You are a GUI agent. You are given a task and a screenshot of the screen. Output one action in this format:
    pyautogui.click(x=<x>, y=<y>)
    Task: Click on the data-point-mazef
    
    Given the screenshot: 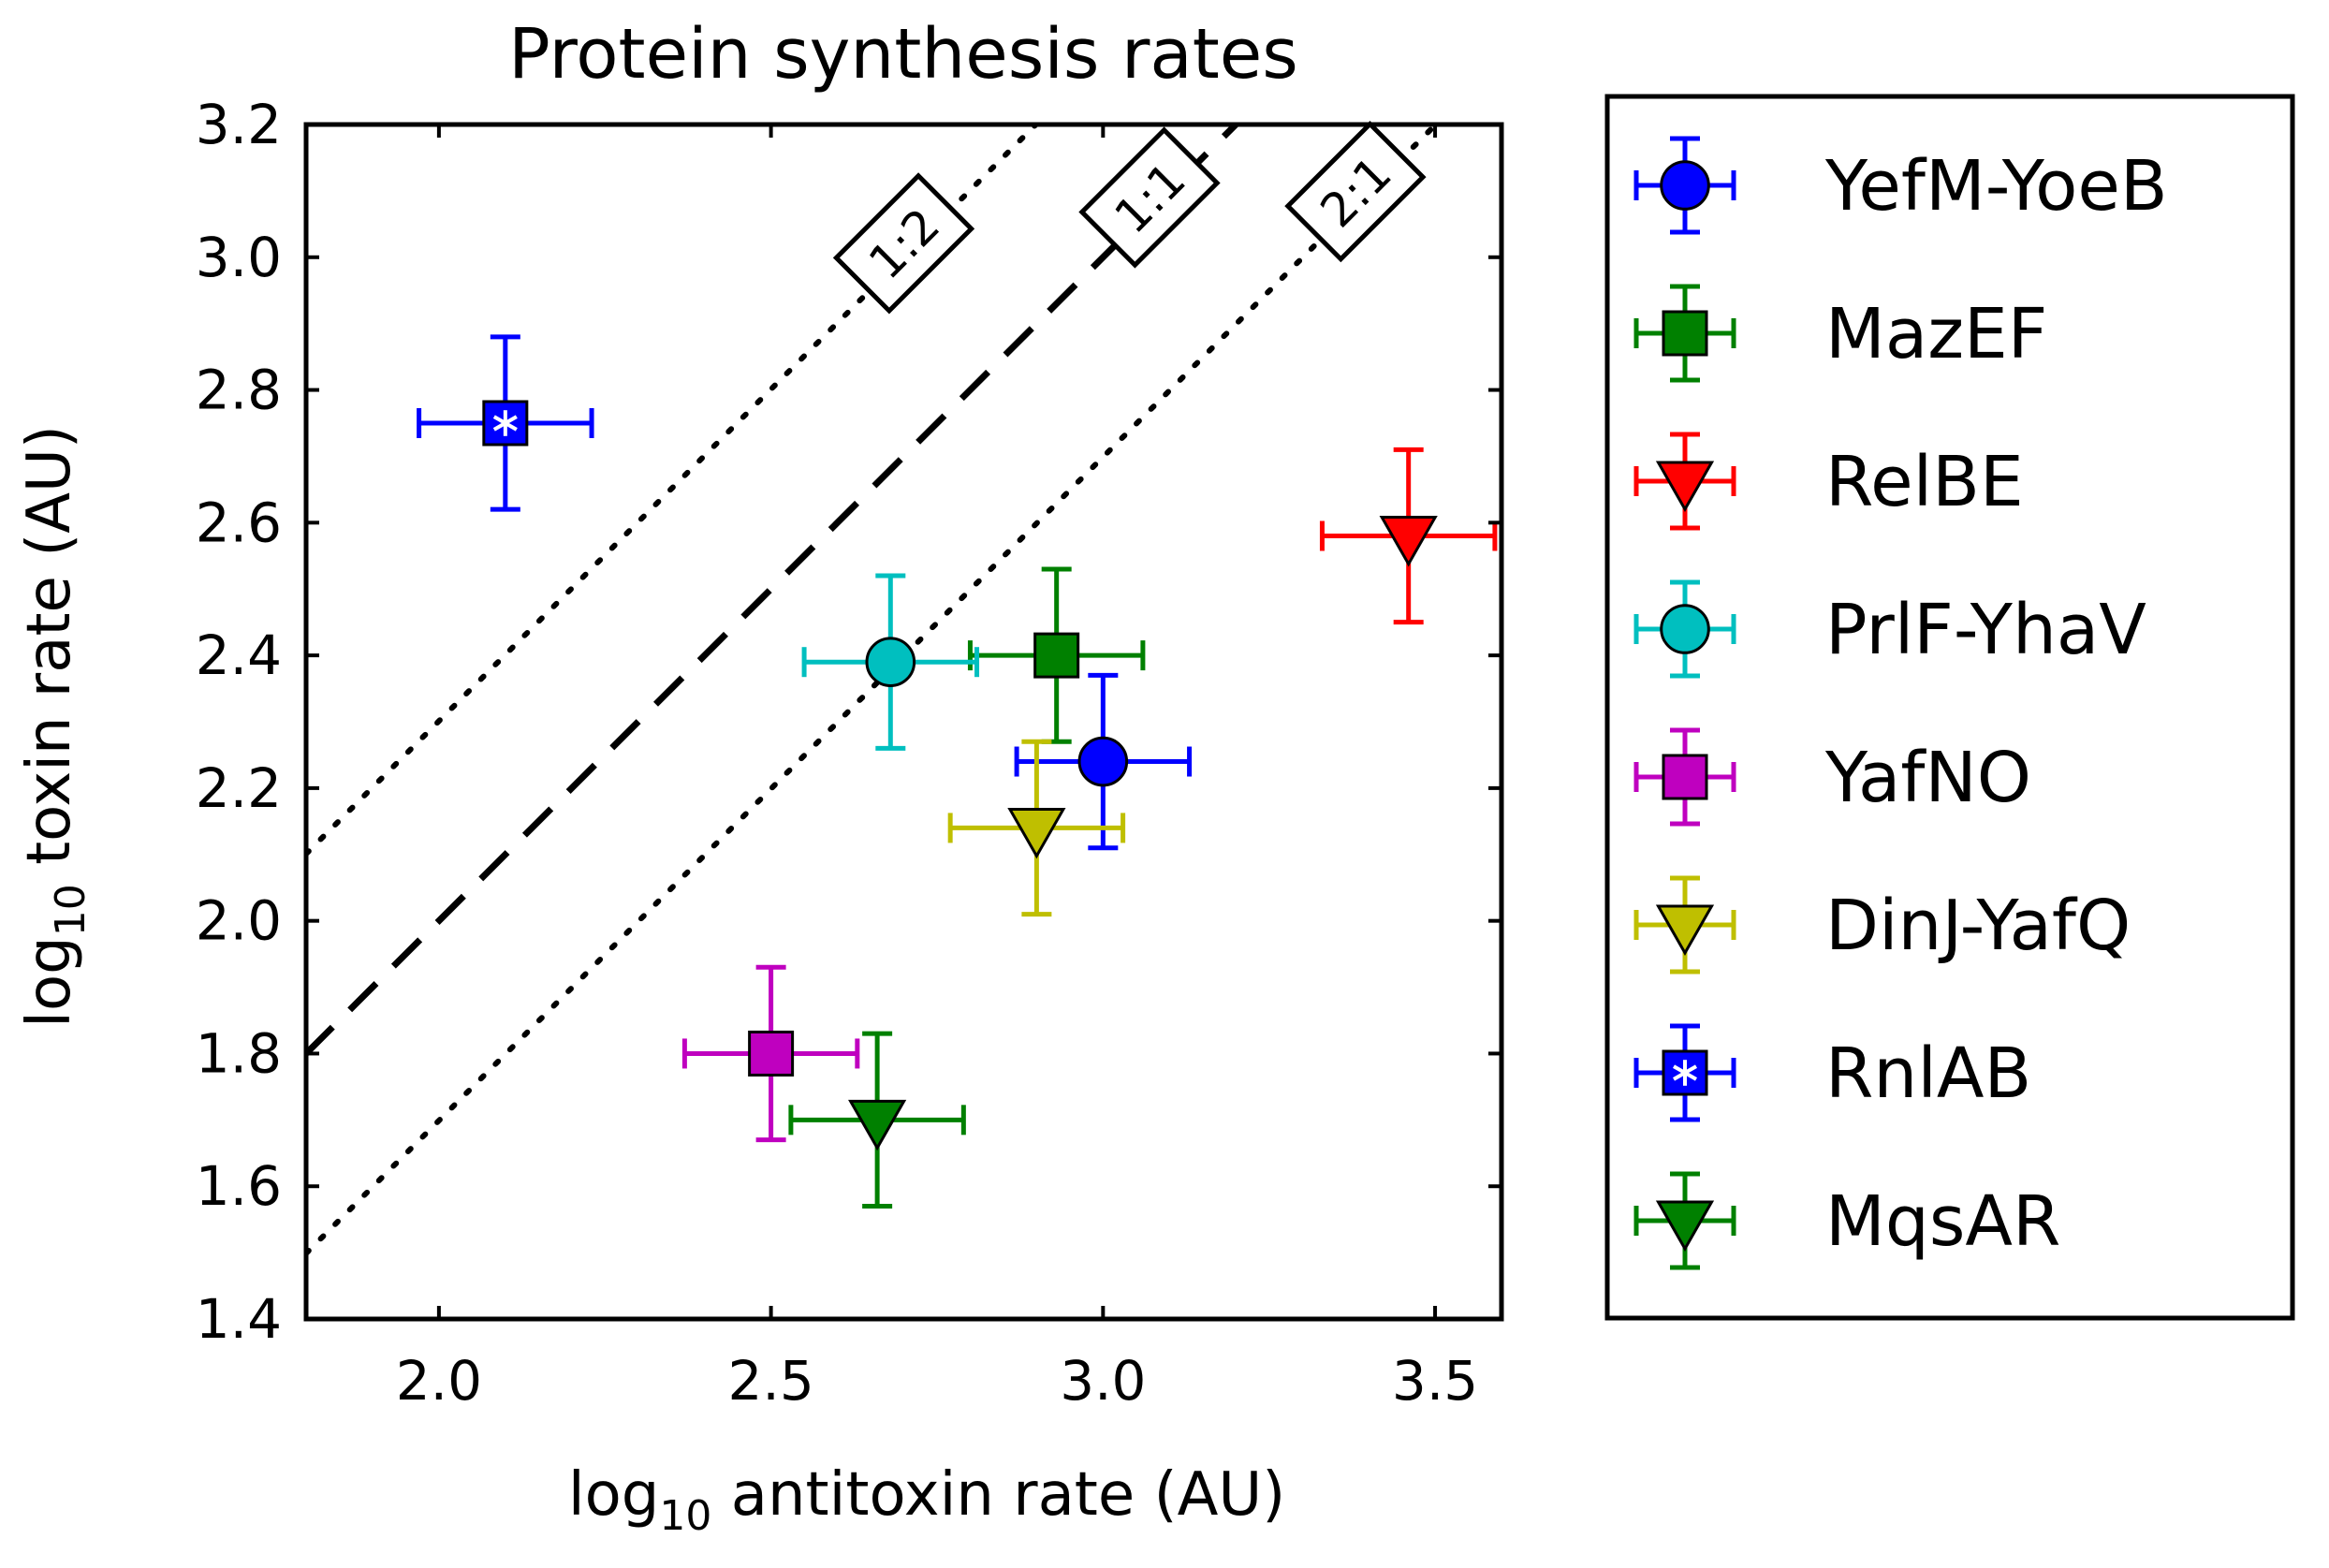 What is the action you would take?
    pyautogui.click(x=1056, y=655)
    